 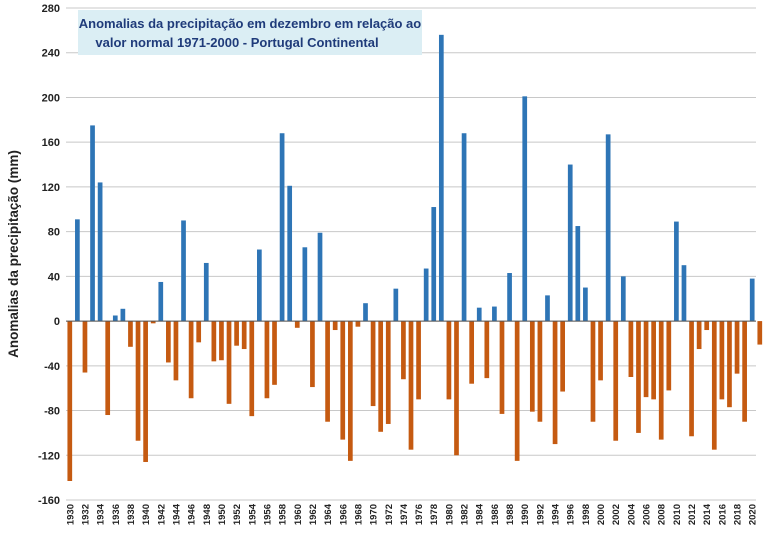 I want to click on bar-1962, so click(x=312, y=354).